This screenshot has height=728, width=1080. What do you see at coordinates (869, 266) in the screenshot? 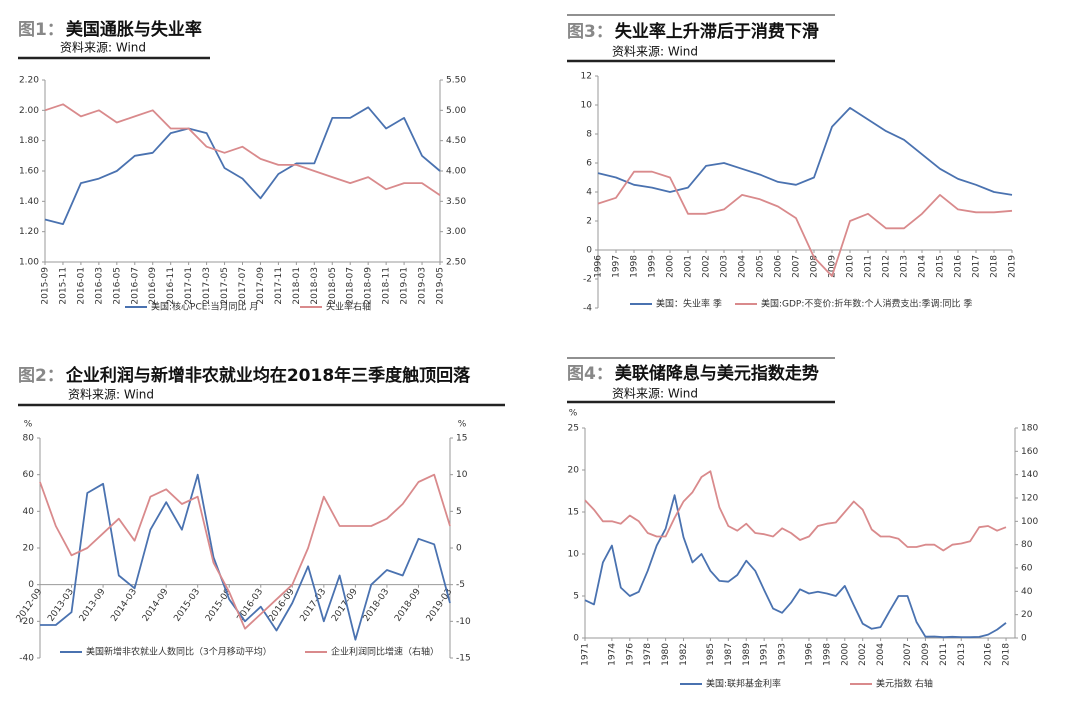
I see `x-tick-label: 2011` at bounding box center [869, 266].